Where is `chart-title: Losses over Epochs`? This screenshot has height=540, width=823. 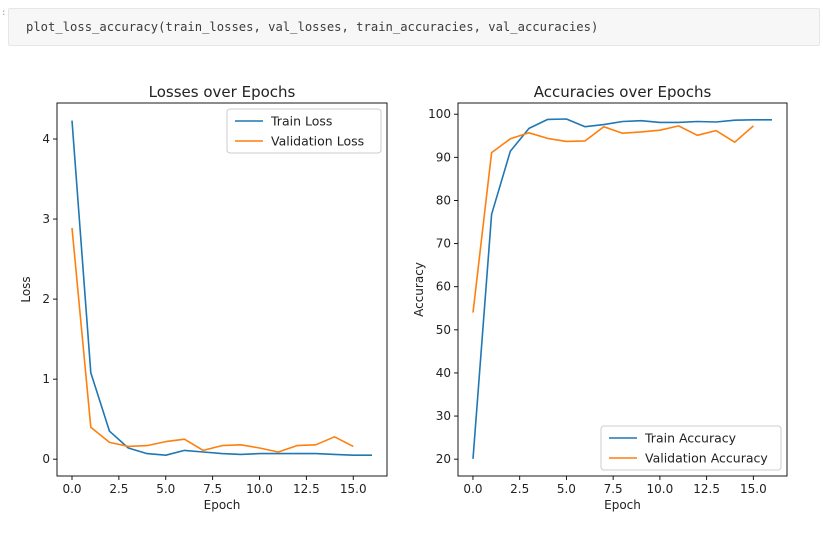 chart-title: Losses over Epochs is located at coordinates (222, 92).